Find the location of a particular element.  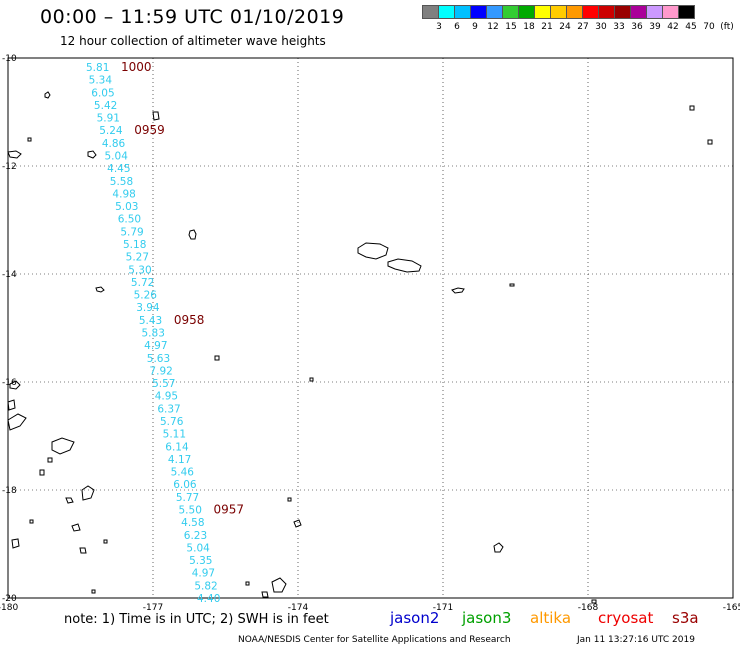

wave-height-value: 5.76 is located at coordinates (172, 422).